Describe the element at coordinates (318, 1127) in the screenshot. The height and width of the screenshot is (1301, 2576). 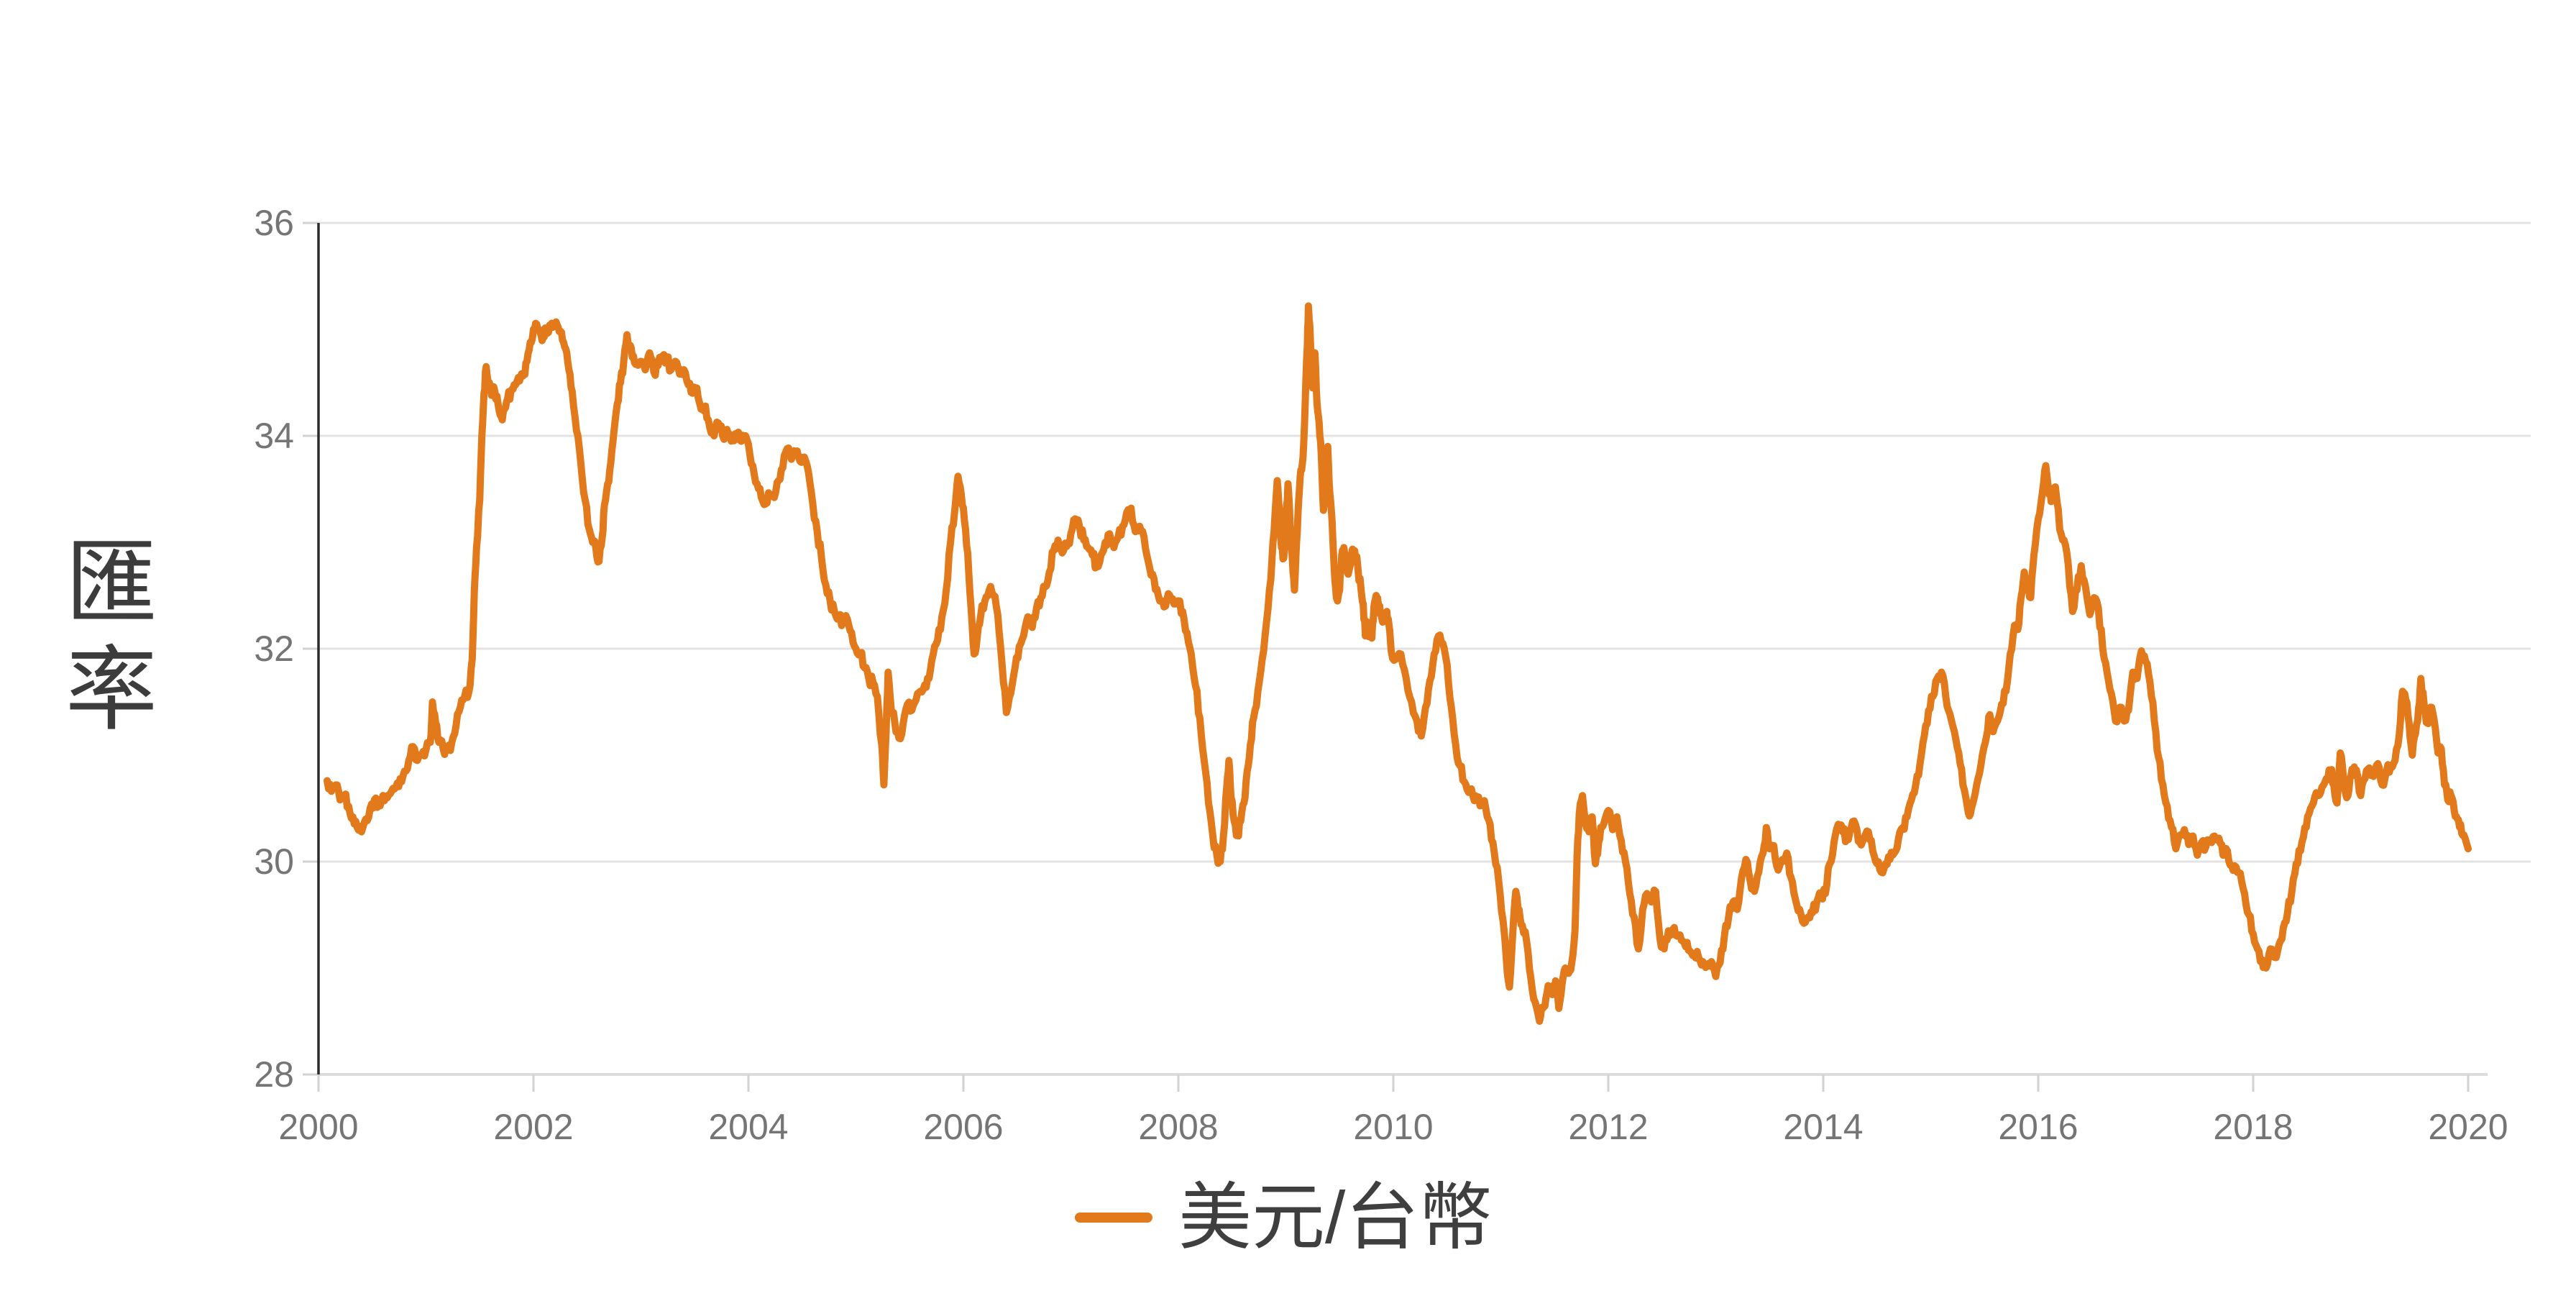
I see `x-tick-label-2000: 2000` at that location.